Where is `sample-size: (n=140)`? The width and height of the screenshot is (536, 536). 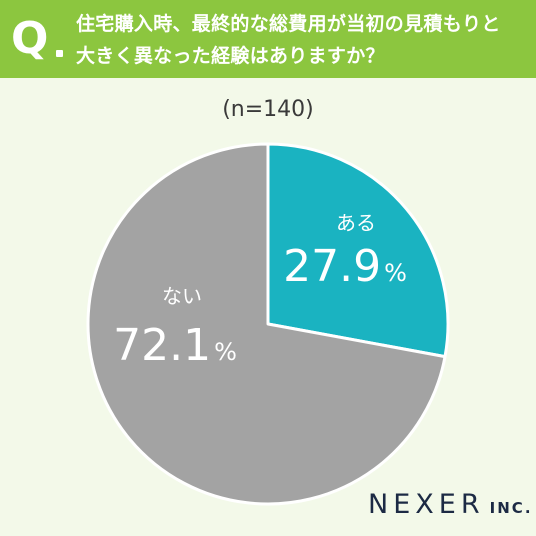
sample-size: (n=140) is located at coordinates (268, 109).